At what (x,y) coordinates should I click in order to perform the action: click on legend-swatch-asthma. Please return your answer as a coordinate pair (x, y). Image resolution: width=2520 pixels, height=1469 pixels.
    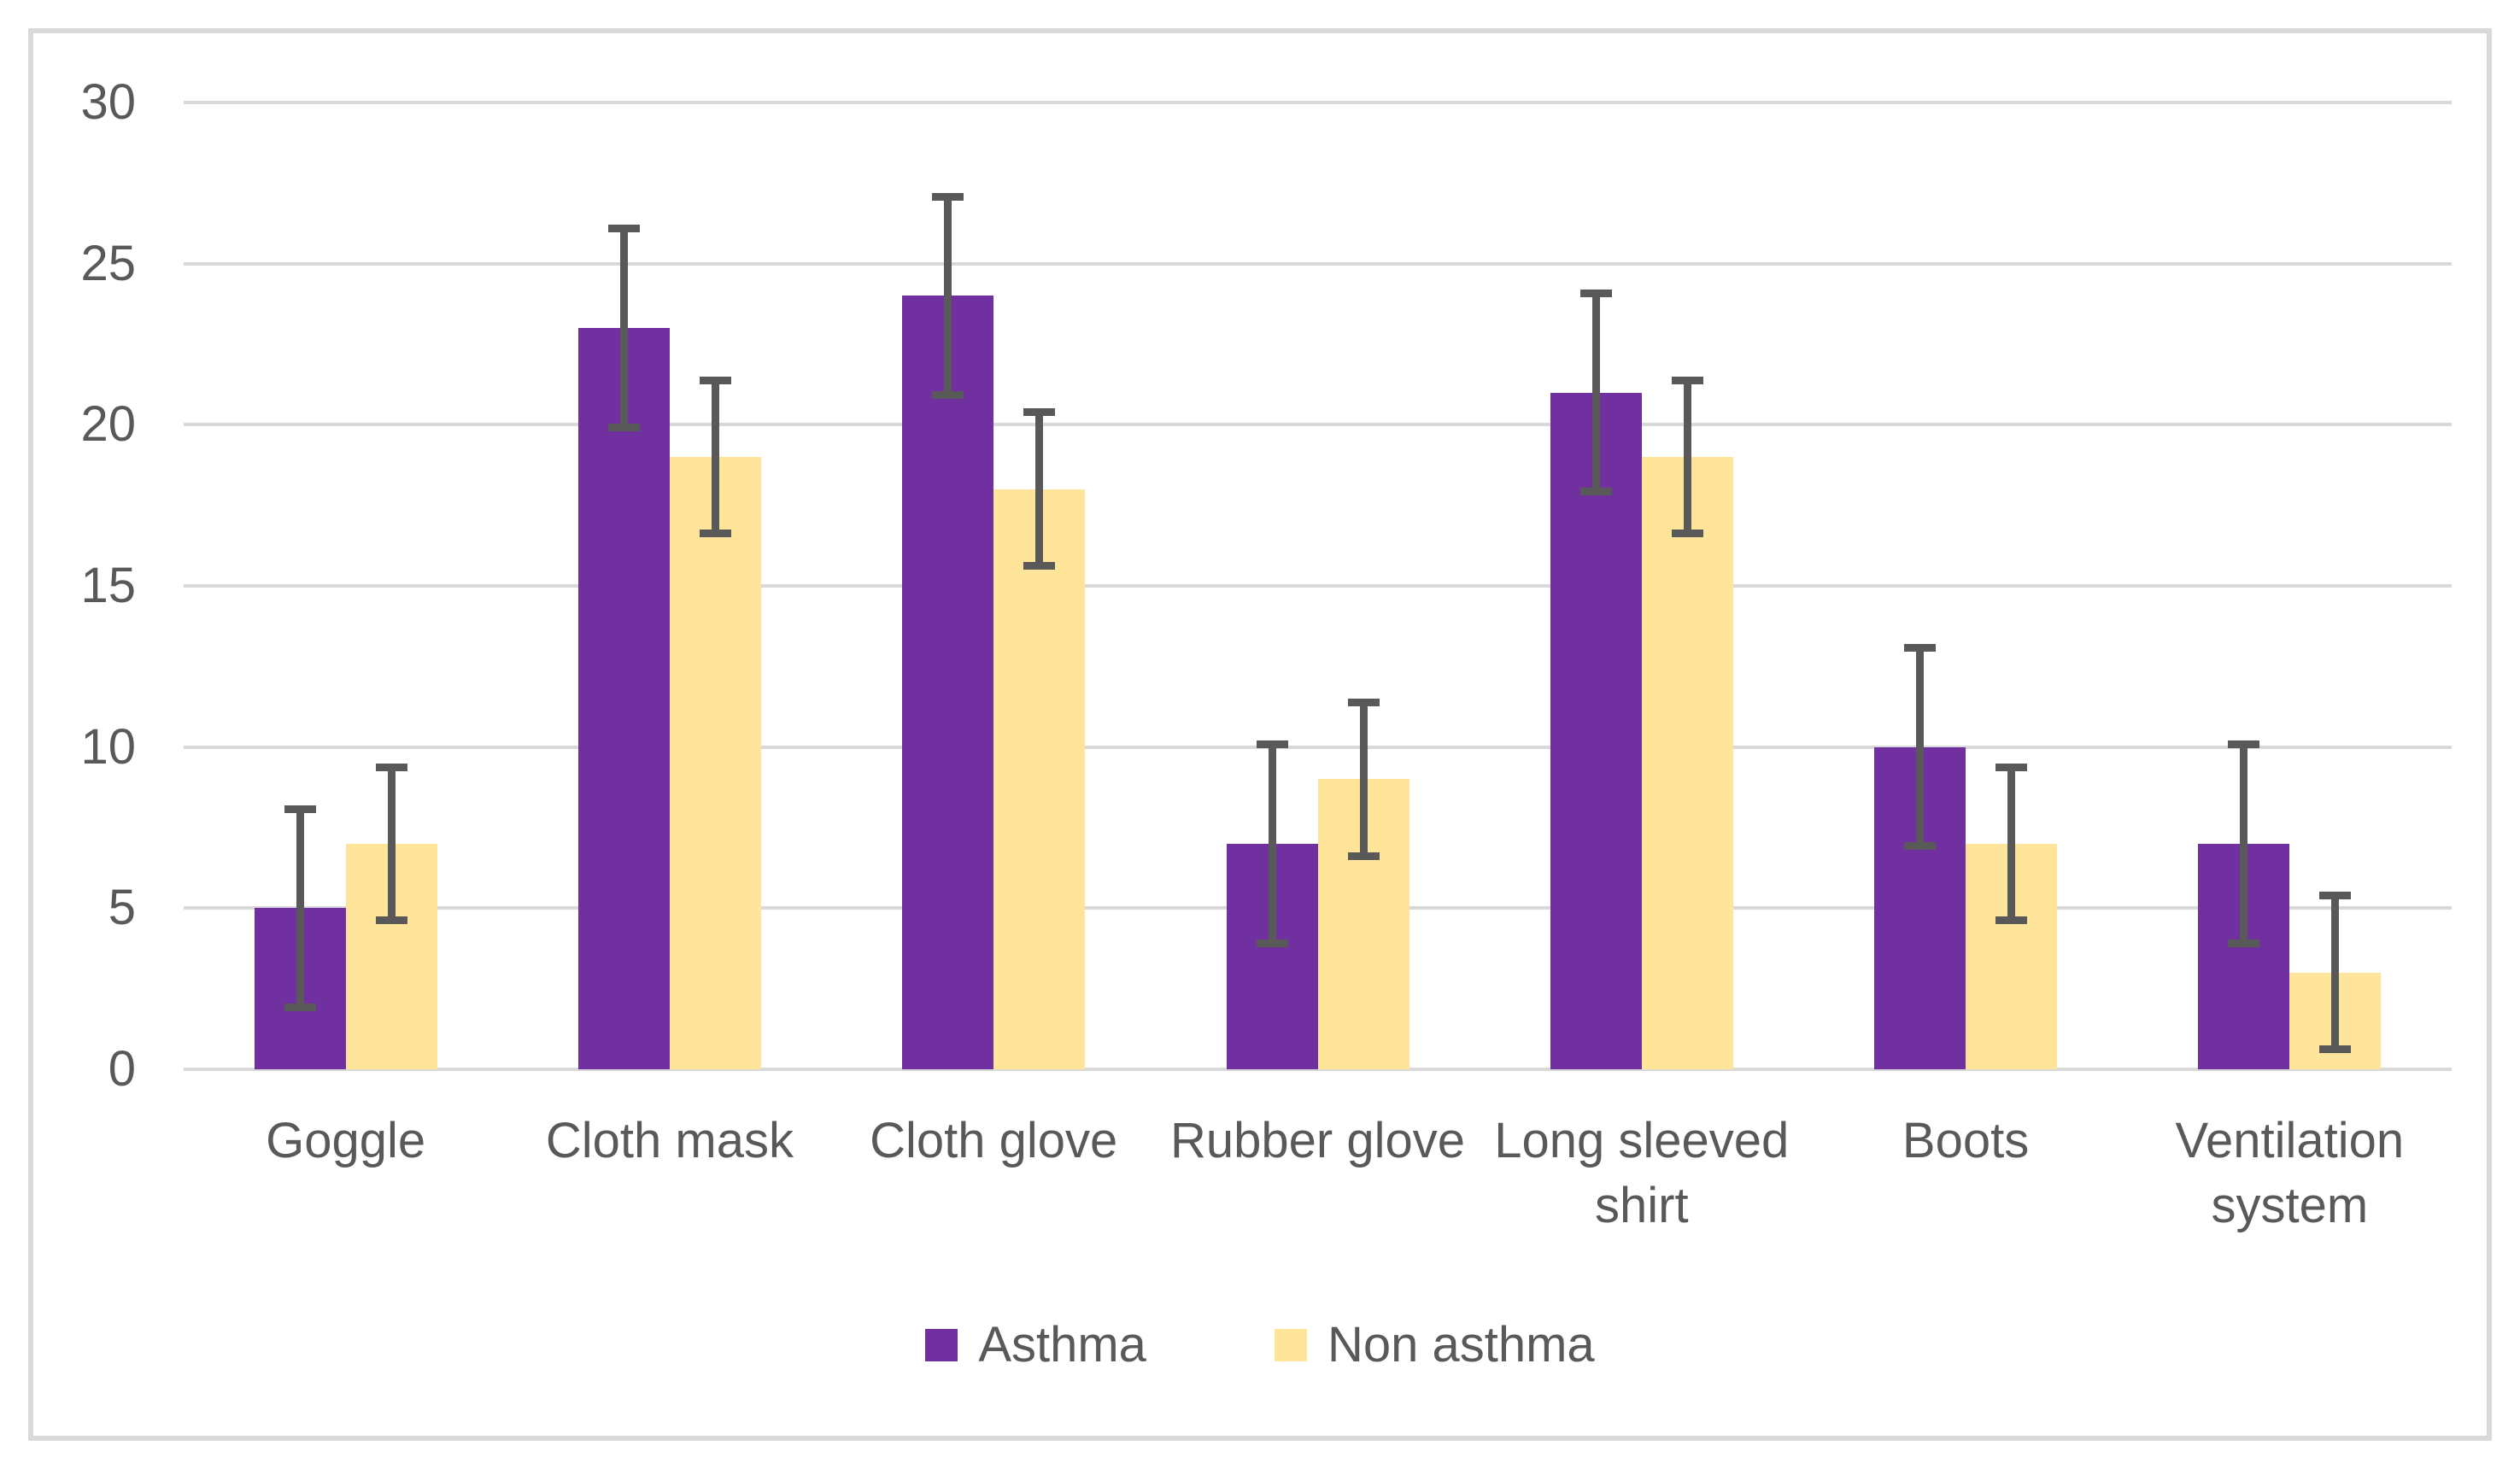
    Looking at the image, I should click on (941, 1345).